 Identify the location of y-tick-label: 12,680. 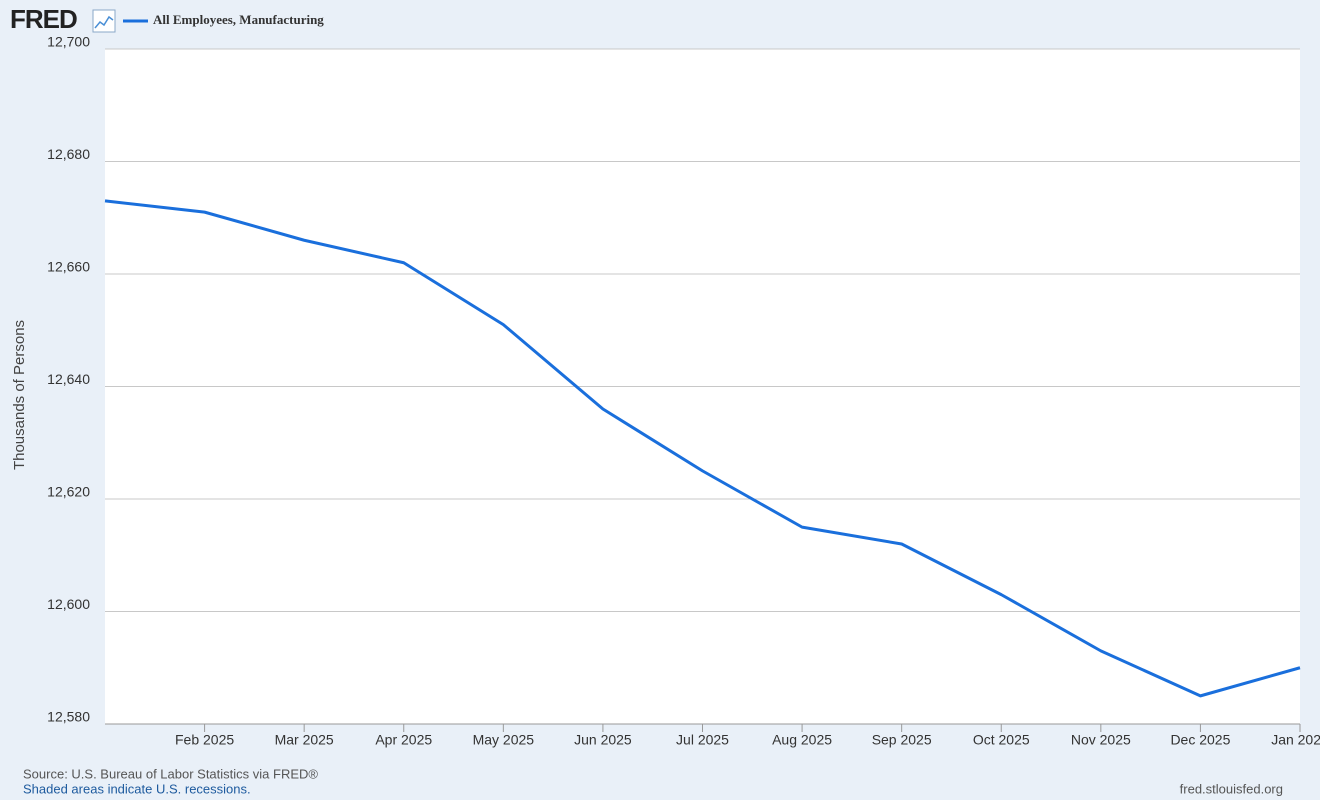
(68, 154).